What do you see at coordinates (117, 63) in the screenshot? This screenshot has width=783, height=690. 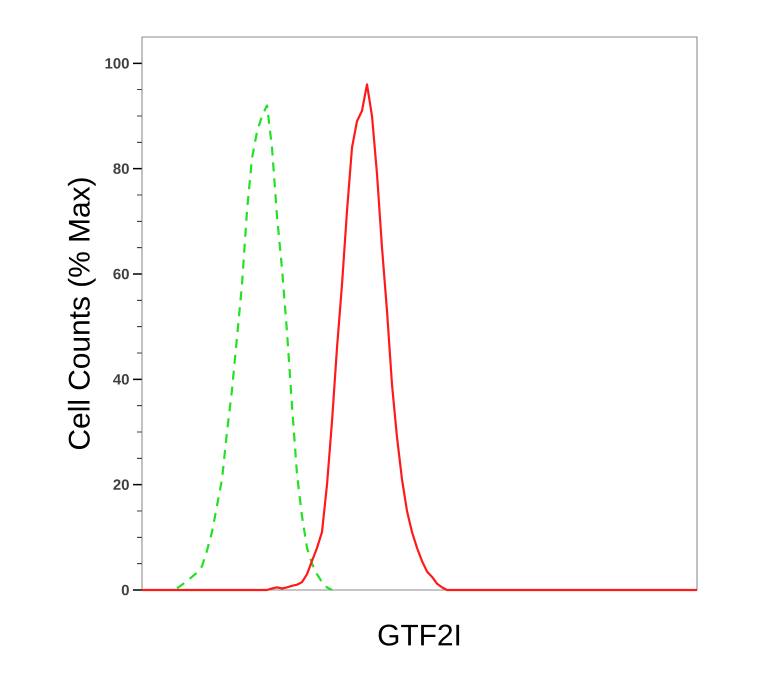 I see `y-tick-label: 100` at bounding box center [117, 63].